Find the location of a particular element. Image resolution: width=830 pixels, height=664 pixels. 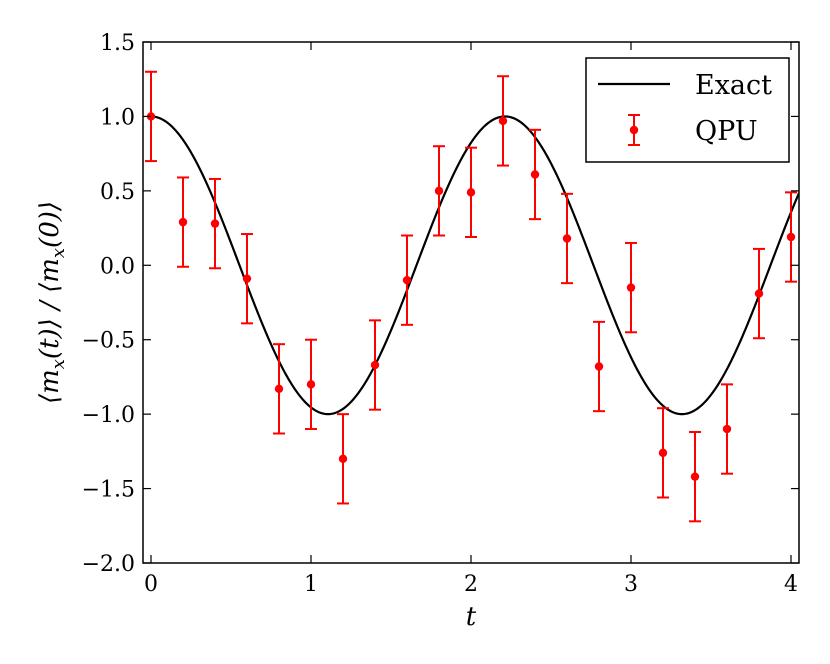

y-tick-label: −1.5 is located at coordinates (108, 490).